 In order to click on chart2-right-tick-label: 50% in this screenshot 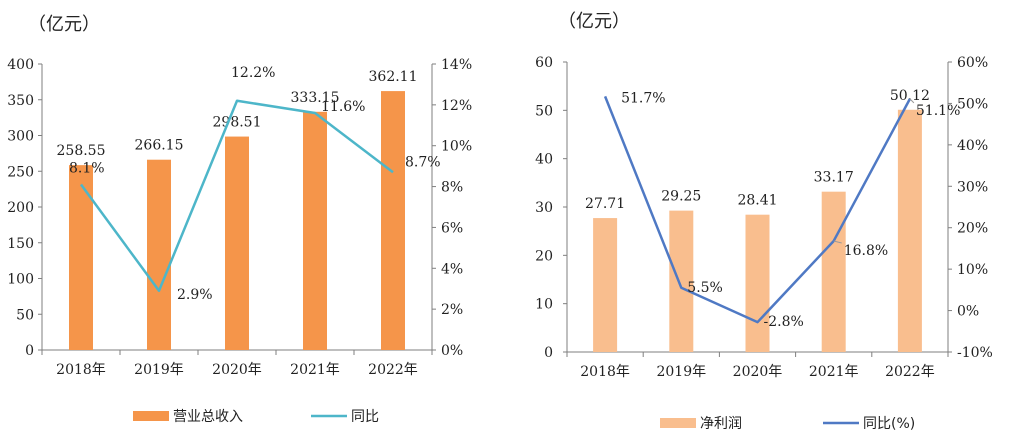, I will do `click(972, 104)`.